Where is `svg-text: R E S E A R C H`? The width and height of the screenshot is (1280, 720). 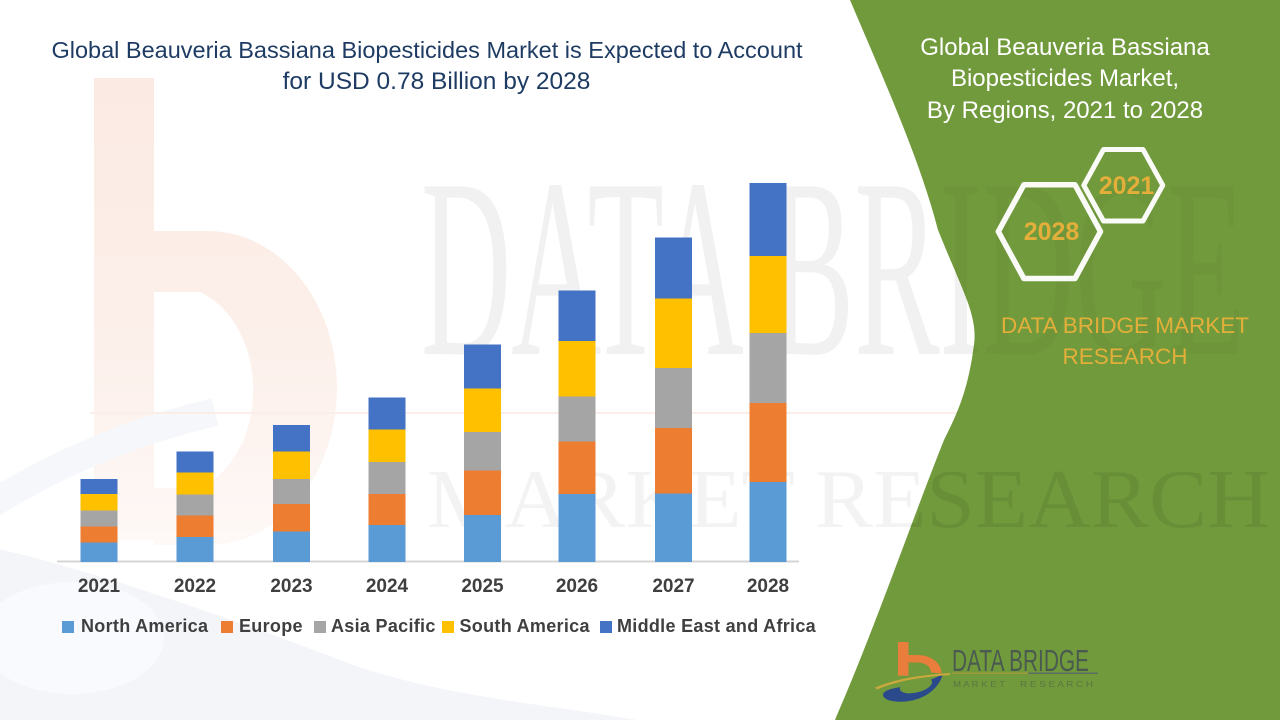
svg-text: R E S E A R C H is located at coordinates (1056, 684).